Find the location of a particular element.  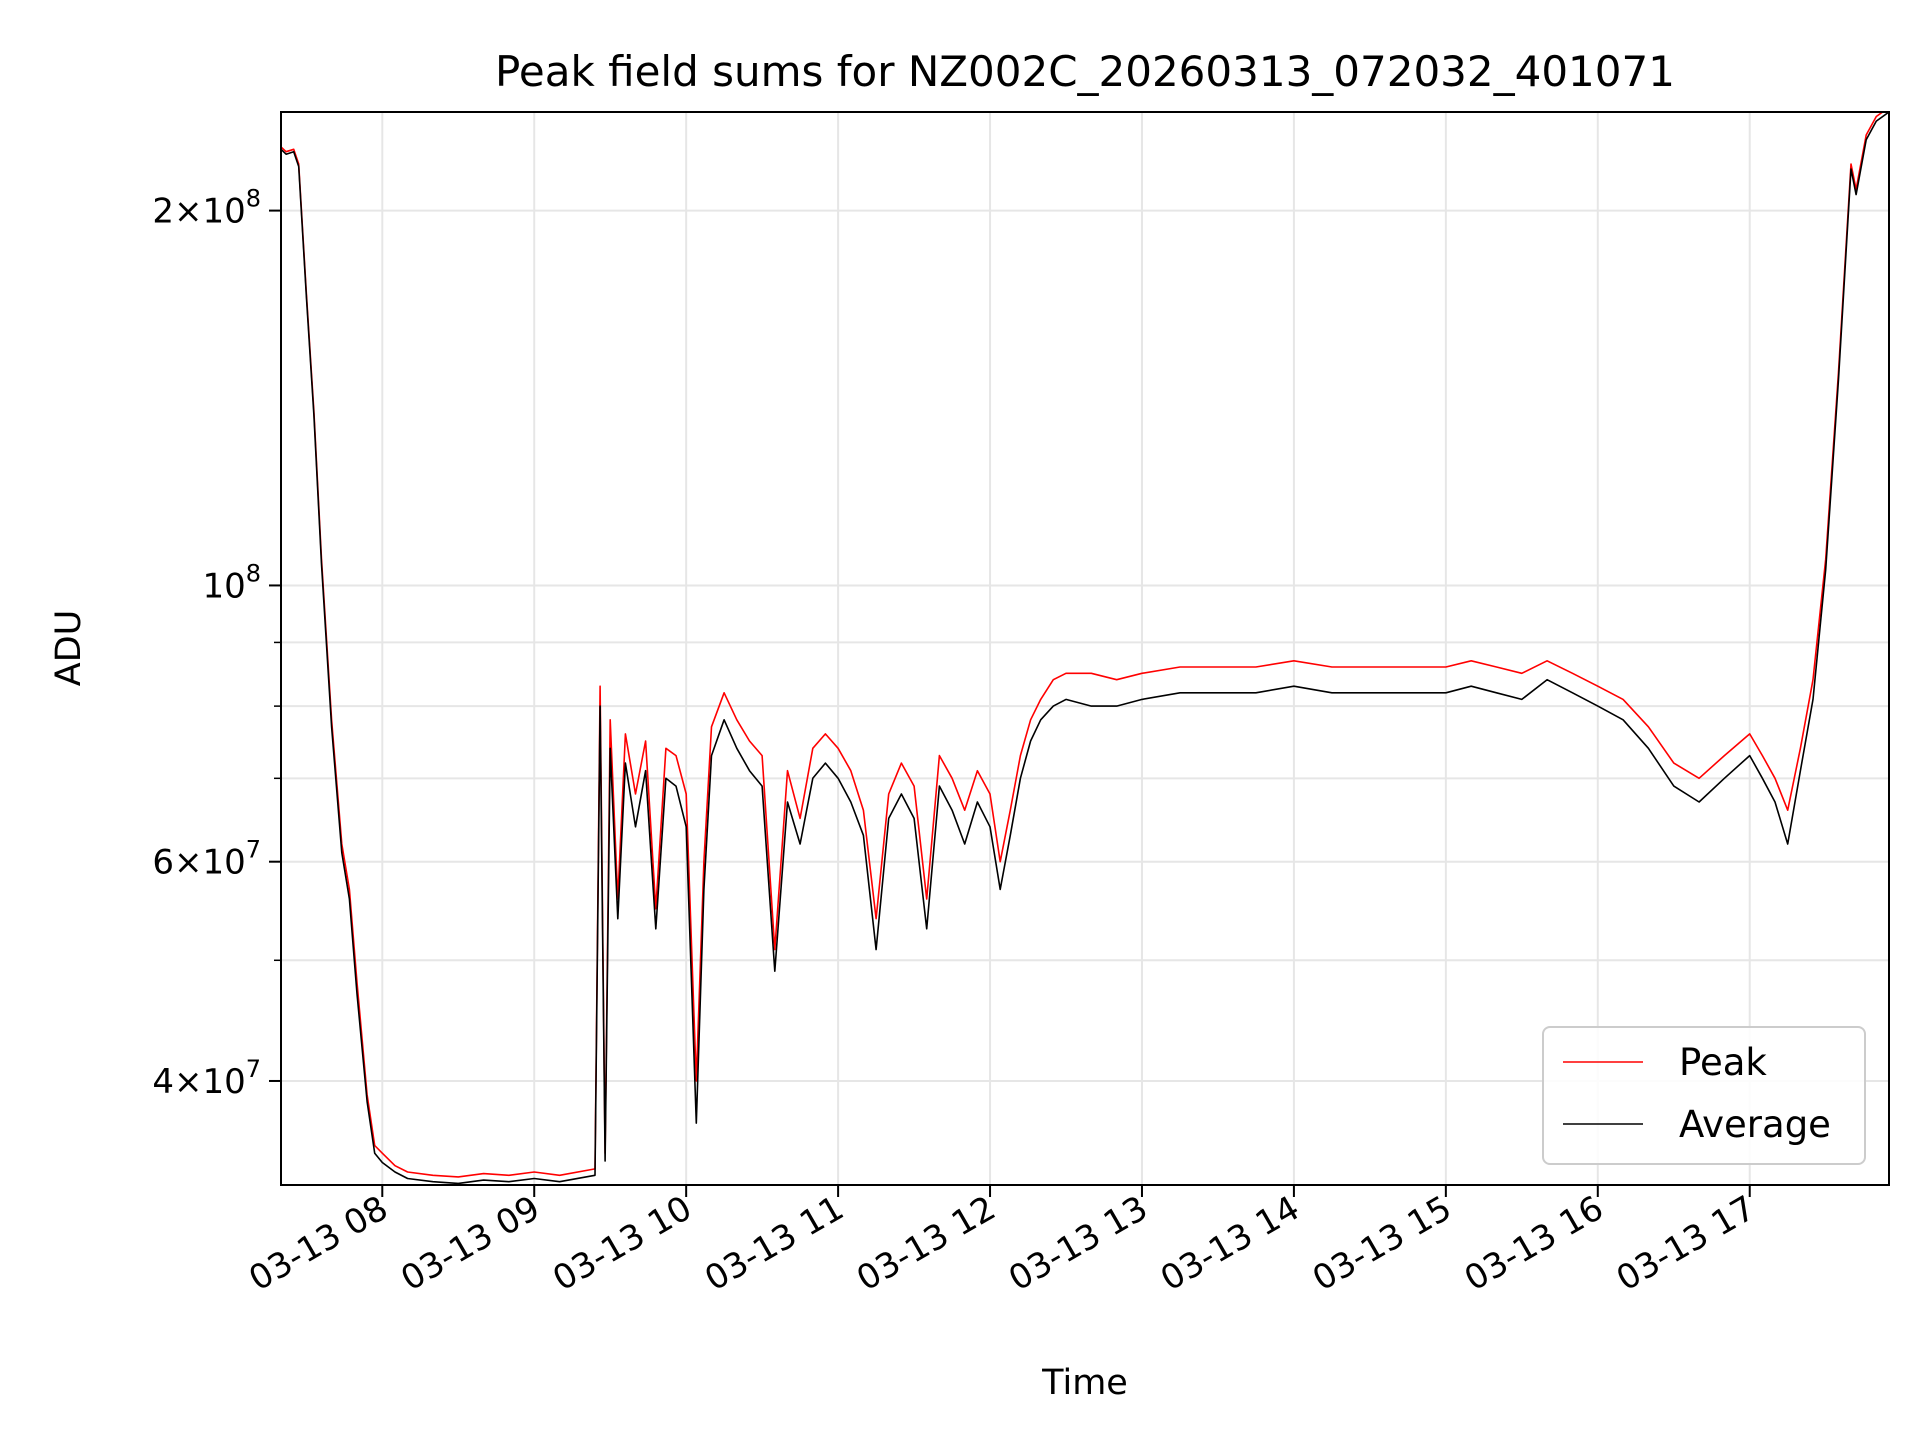

y-tick-label: 2×108 is located at coordinates (206, 208).